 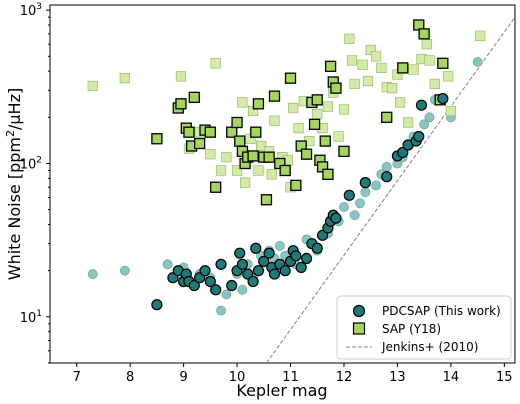 What do you see at coordinates (504, 377) in the screenshot?
I see `x-tick-label: 15` at bounding box center [504, 377].